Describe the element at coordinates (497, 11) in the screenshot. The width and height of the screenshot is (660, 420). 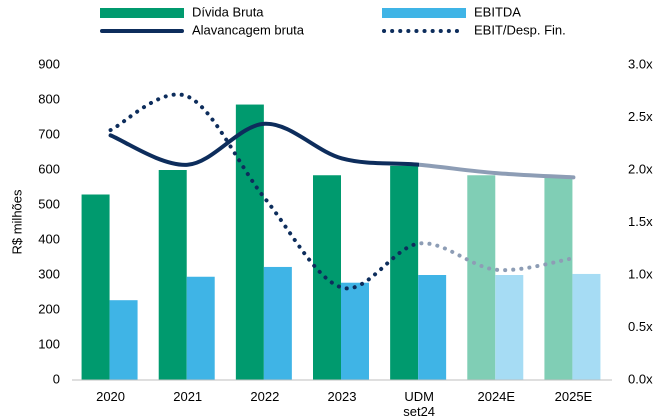
I see `legend-label: EBITDA` at that location.